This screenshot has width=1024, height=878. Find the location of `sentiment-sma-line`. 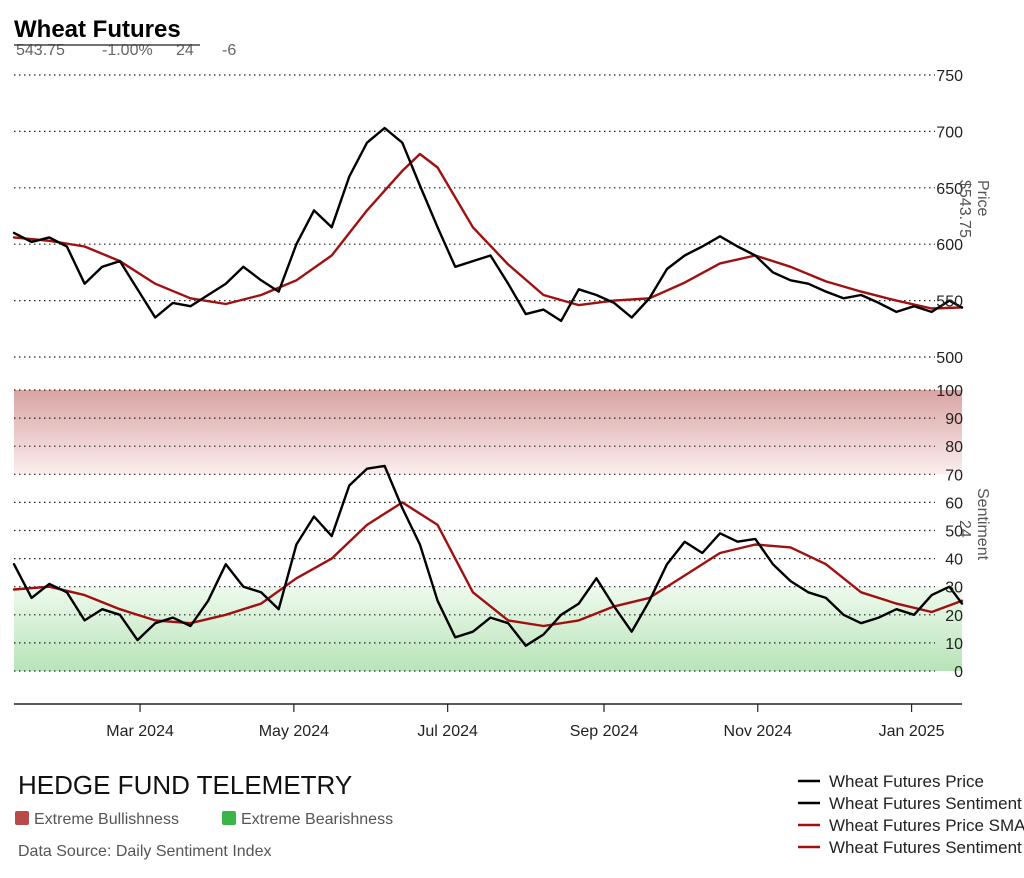

sentiment-sma-line is located at coordinates (488, 564).